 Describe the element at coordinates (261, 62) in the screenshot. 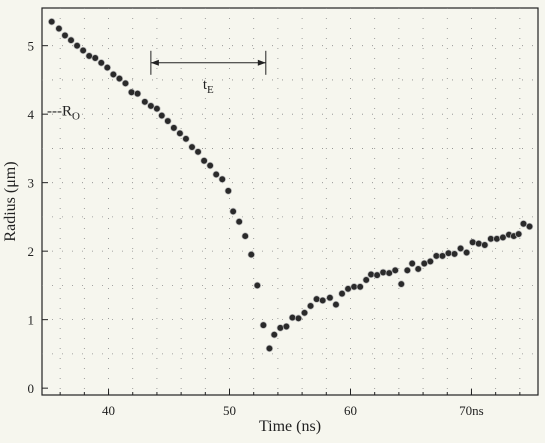

I see `te-arrowhead-right` at that location.